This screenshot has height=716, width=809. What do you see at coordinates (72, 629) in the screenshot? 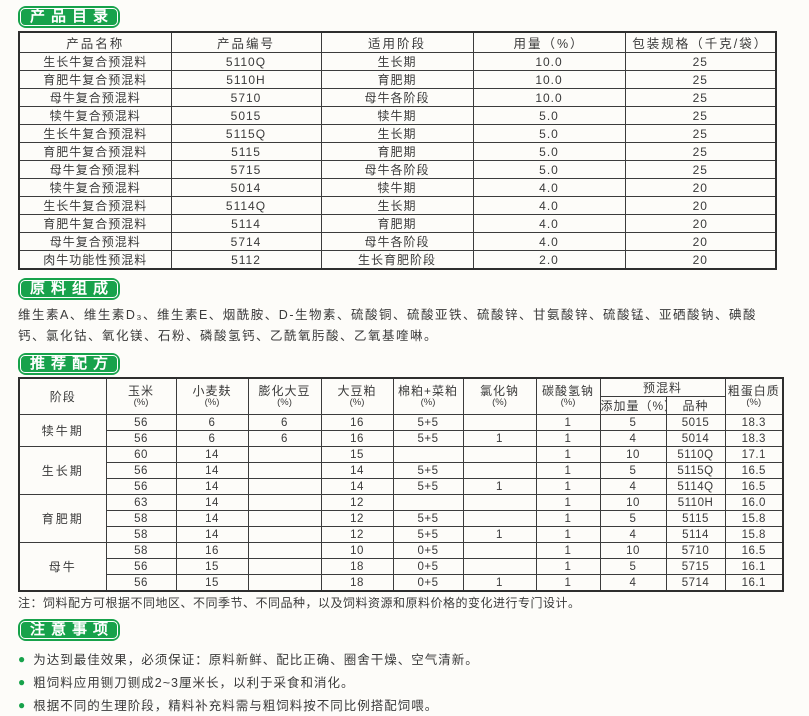
I see `section-badge-notices-label: 注意事项` at bounding box center [72, 629].